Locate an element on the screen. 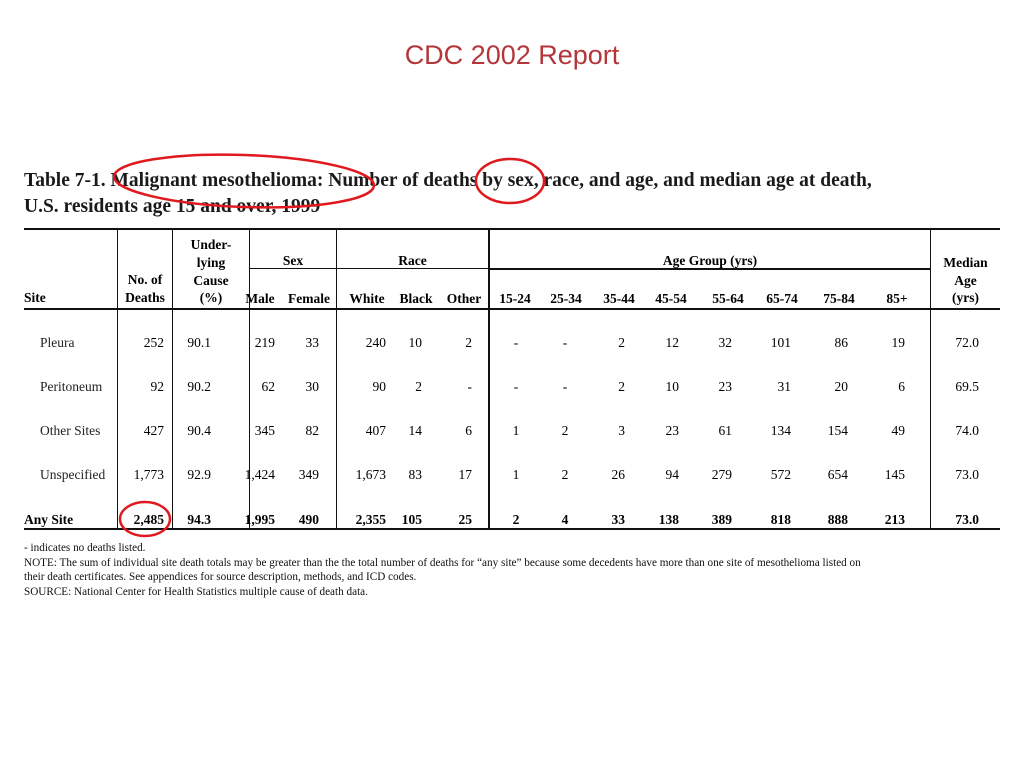 This screenshot has height=768, width=1024. header-site: Site is located at coordinates (35, 297).